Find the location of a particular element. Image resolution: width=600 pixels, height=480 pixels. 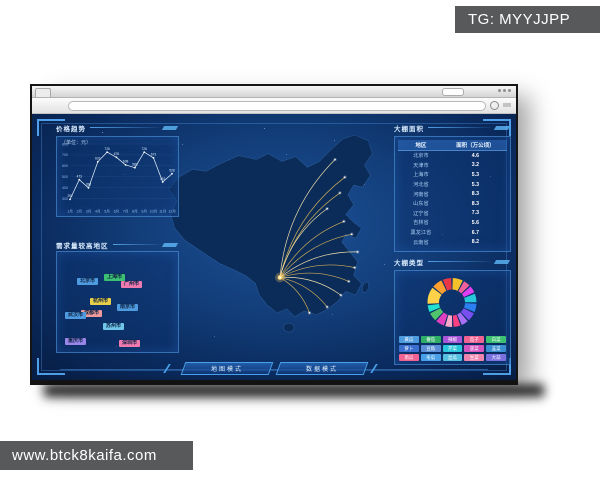

reload-icon is located at coordinates (494, 105).